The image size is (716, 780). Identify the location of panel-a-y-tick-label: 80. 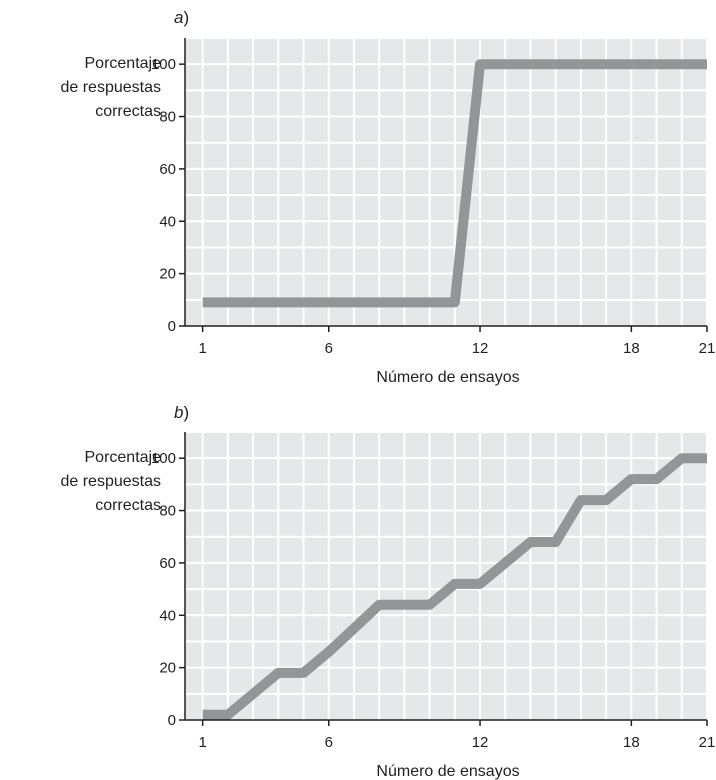
(167, 117).